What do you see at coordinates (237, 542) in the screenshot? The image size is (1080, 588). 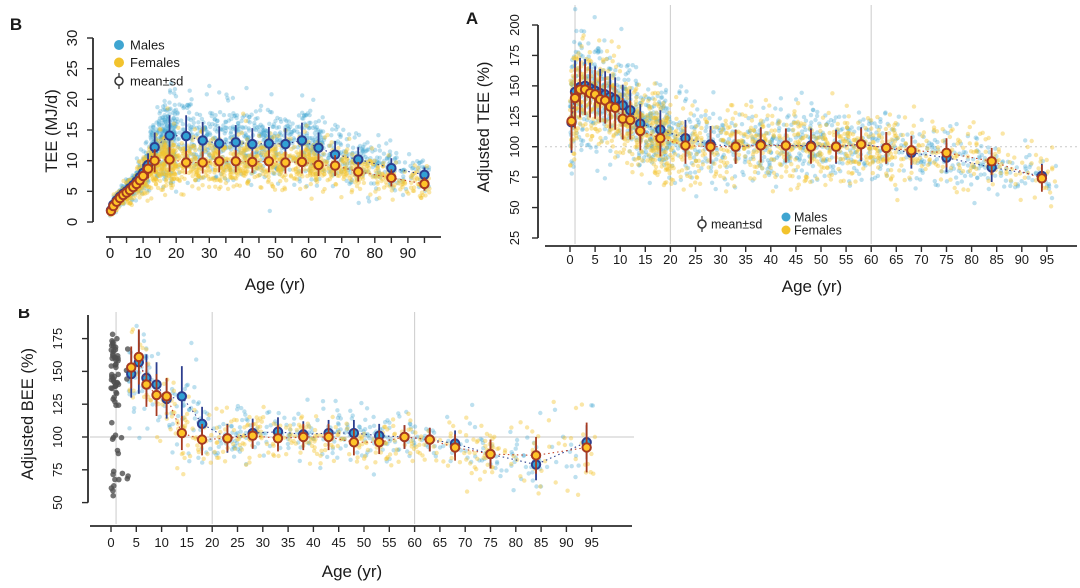 I see `x-tick-label: 25` at bounding box center [237, 542].